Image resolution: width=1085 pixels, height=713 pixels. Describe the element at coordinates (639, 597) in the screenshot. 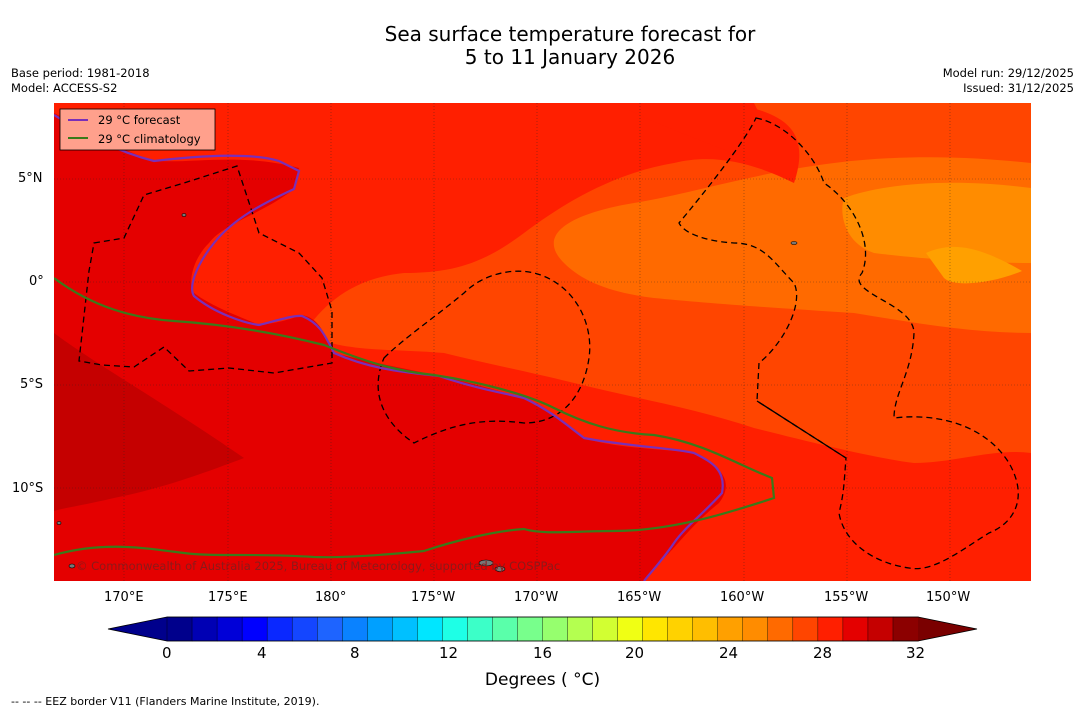

I see `x-tick-165w: 165°W` at that location.